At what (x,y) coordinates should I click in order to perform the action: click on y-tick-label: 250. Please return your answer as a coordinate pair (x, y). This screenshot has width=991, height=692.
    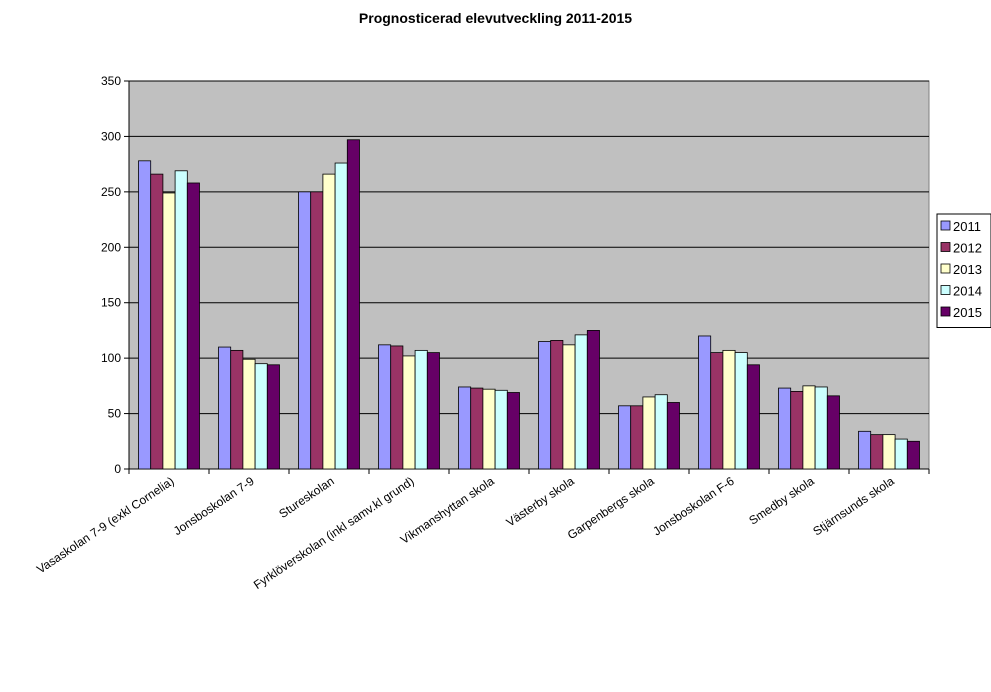
    Looking at the image, I should click on (111, 192).